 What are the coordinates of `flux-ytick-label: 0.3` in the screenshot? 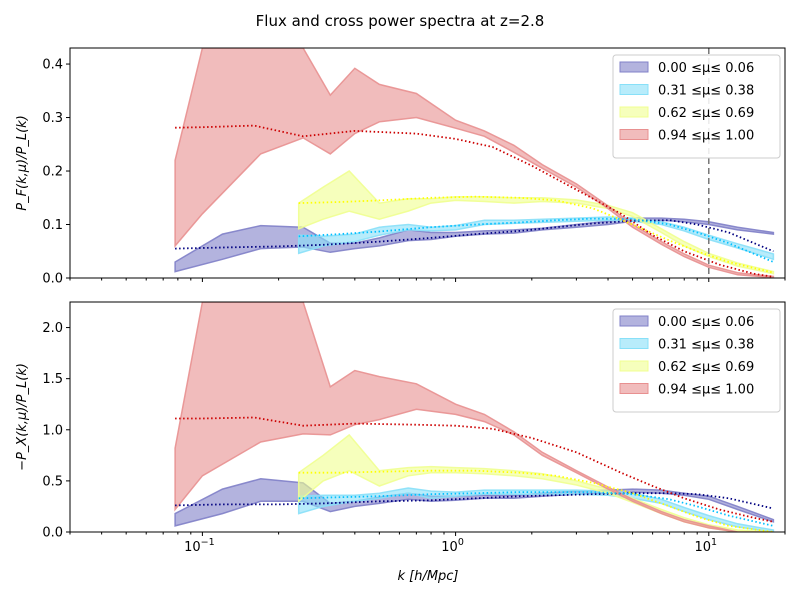 It's located at (52, 118).